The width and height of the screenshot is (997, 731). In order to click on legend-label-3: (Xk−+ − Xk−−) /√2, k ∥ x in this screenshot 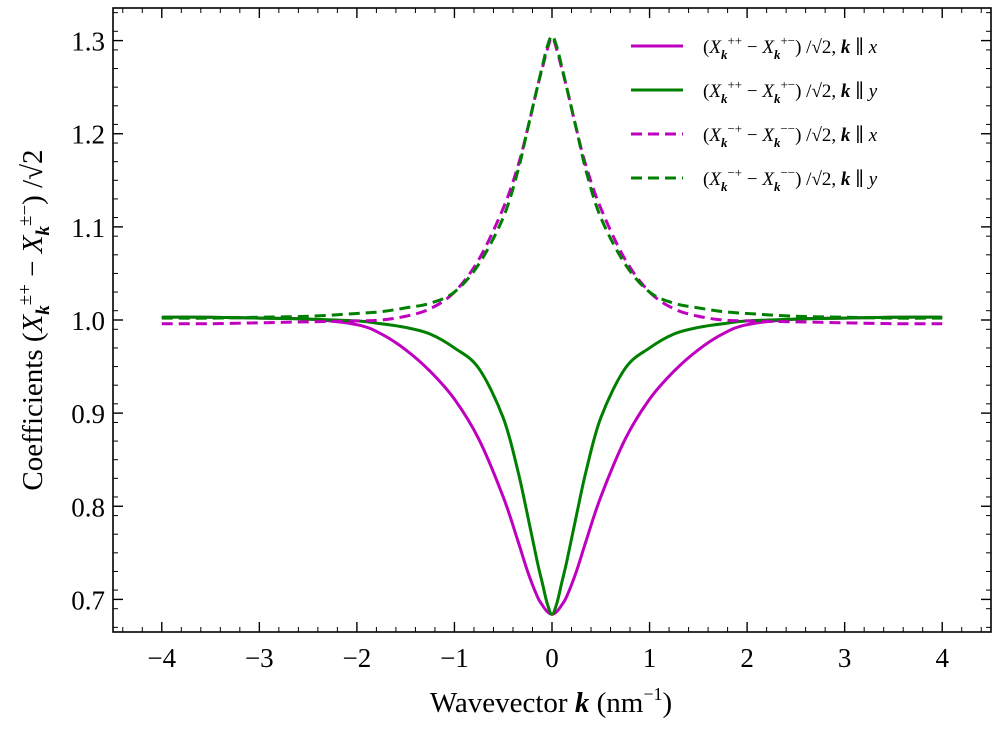, I will do `click(790, 135)`.